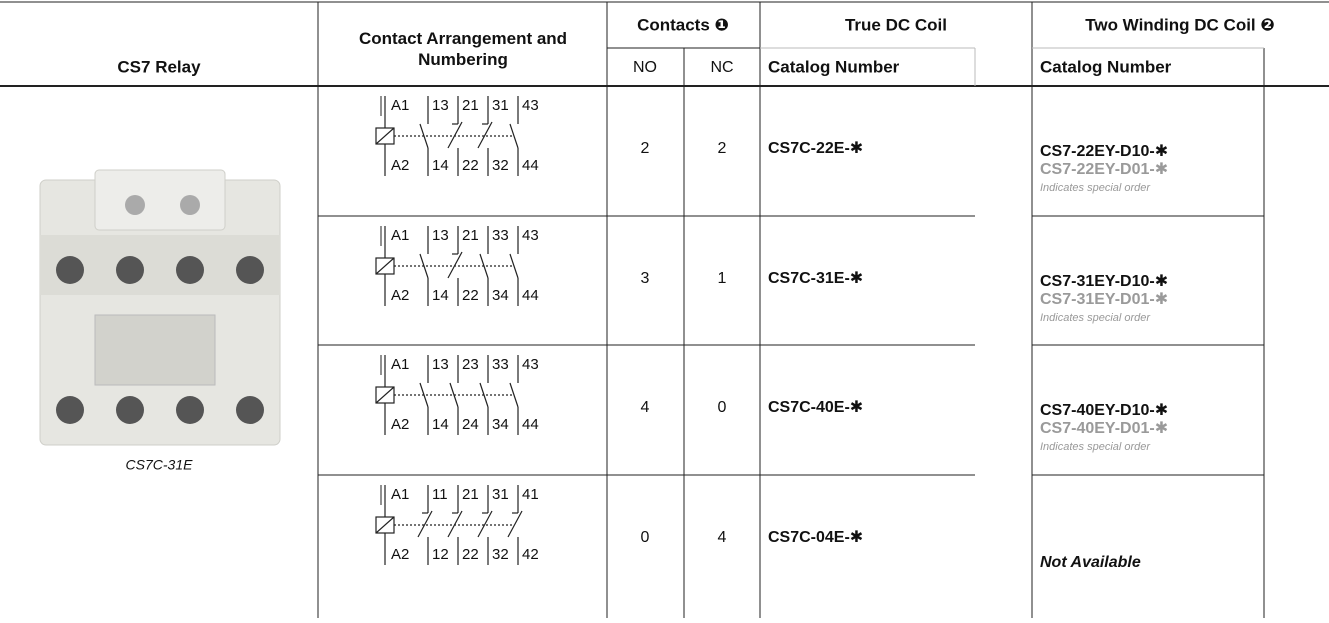 The image size is (1329, 623). I want to click on catalog-number: CS7-31EY-D10-✱, so click(1104, 281).